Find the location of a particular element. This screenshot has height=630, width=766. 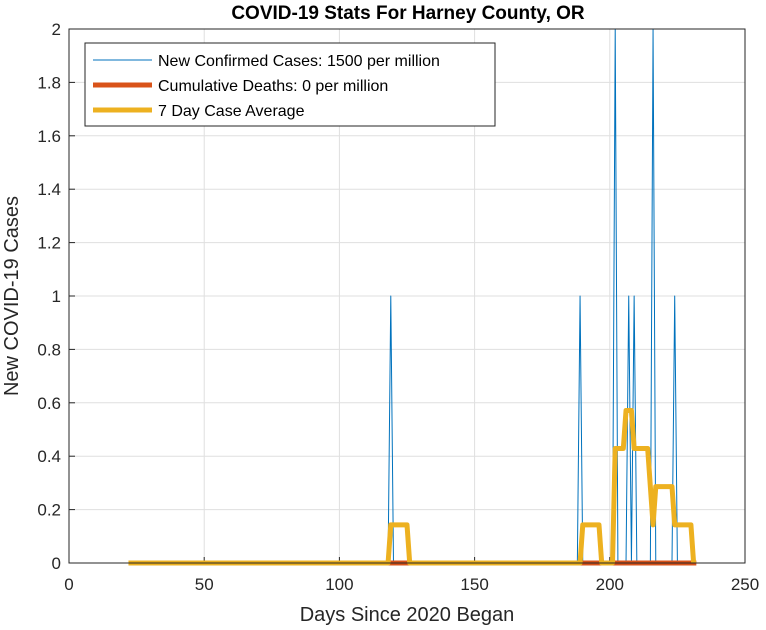

x-tick-labels: 0 50 100 150 200 250 is located at coordinates (411, 584).